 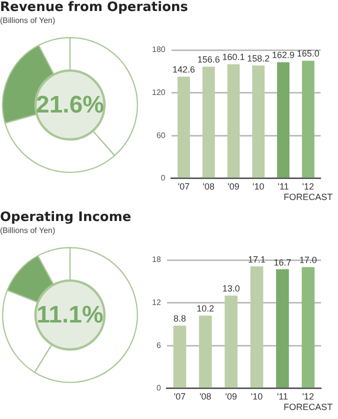 I want to click on text: 21.6%, so click(x=70, y=105).